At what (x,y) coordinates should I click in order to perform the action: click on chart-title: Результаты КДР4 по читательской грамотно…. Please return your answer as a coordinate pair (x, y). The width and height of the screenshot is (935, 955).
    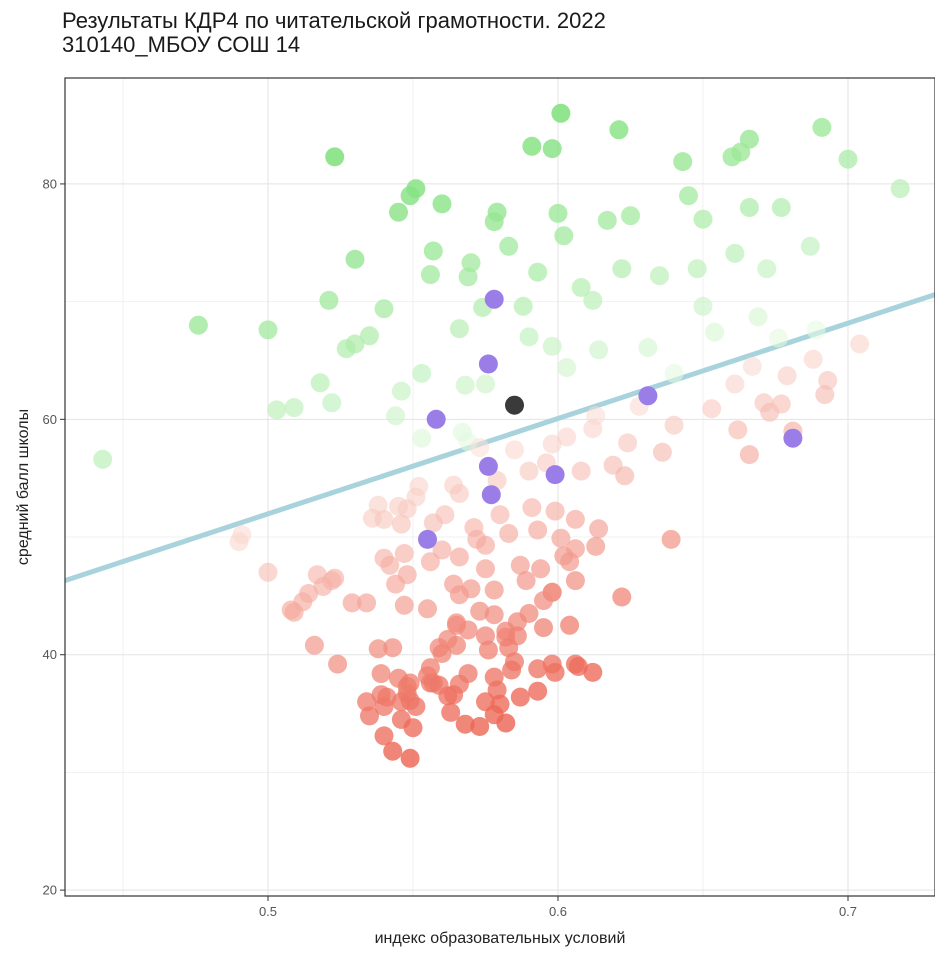
    Looking at the image, I should click on (334, 20).